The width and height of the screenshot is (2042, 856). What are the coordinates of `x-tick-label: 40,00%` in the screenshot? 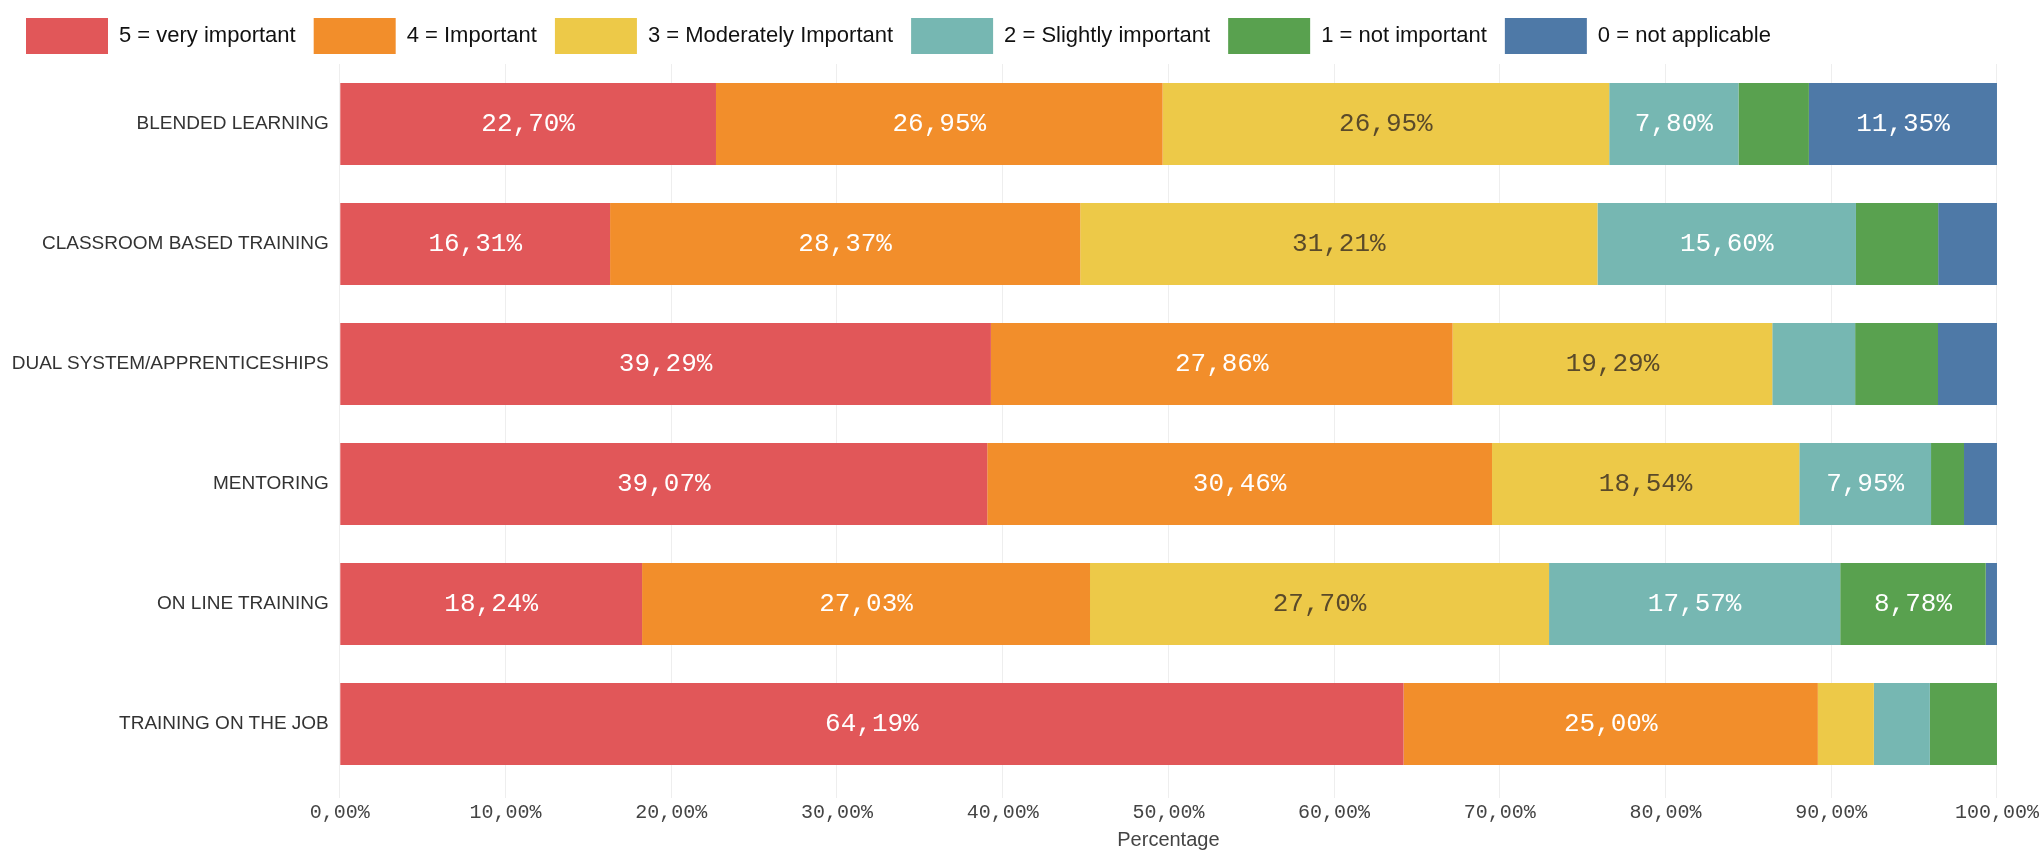 It's located at (1003, 813).